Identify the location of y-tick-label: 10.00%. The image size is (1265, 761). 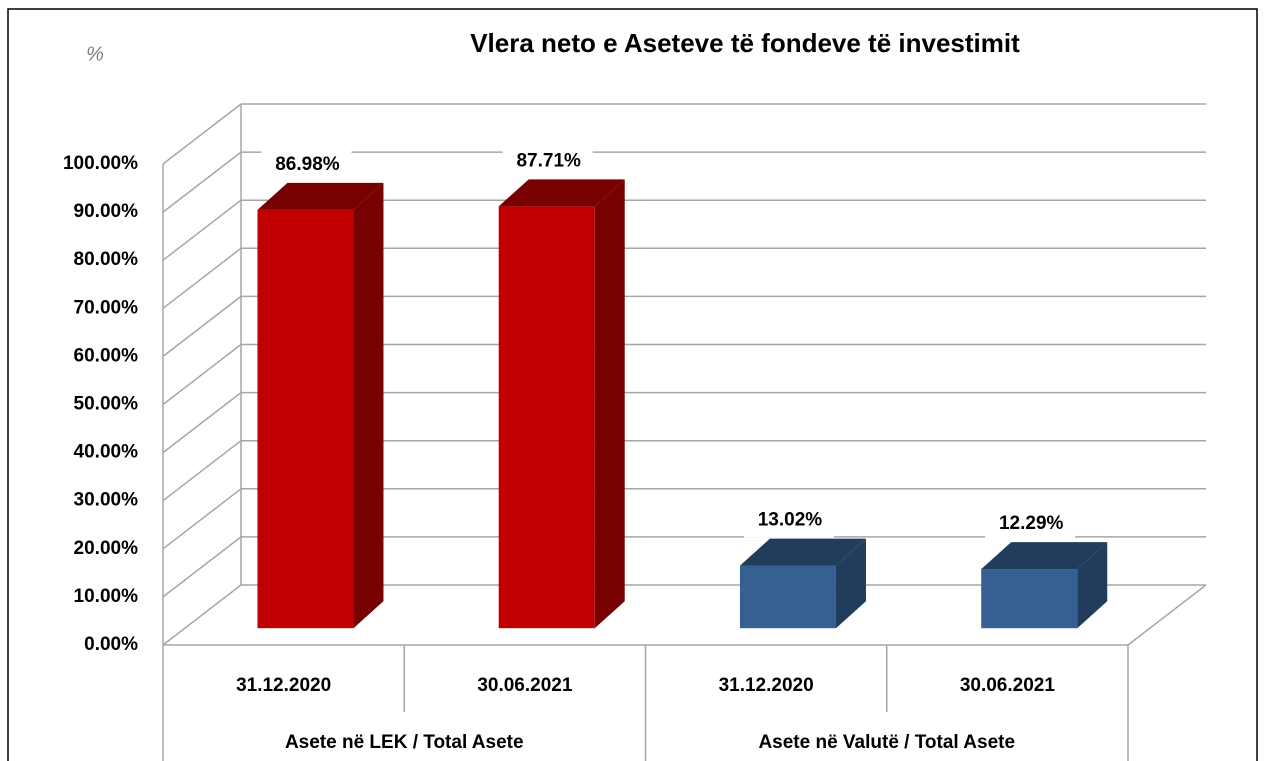
(106, 596).